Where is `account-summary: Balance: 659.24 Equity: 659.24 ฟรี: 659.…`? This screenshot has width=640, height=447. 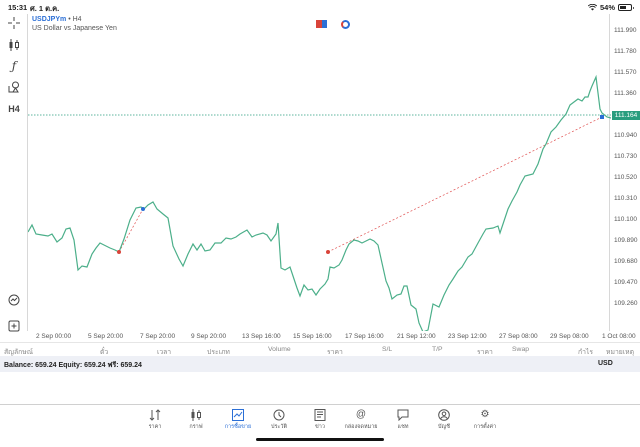 account-summary: Balance: 659.24 Equity: 659.24 ฟรี: 659.… is located at coordinates (73, 365).